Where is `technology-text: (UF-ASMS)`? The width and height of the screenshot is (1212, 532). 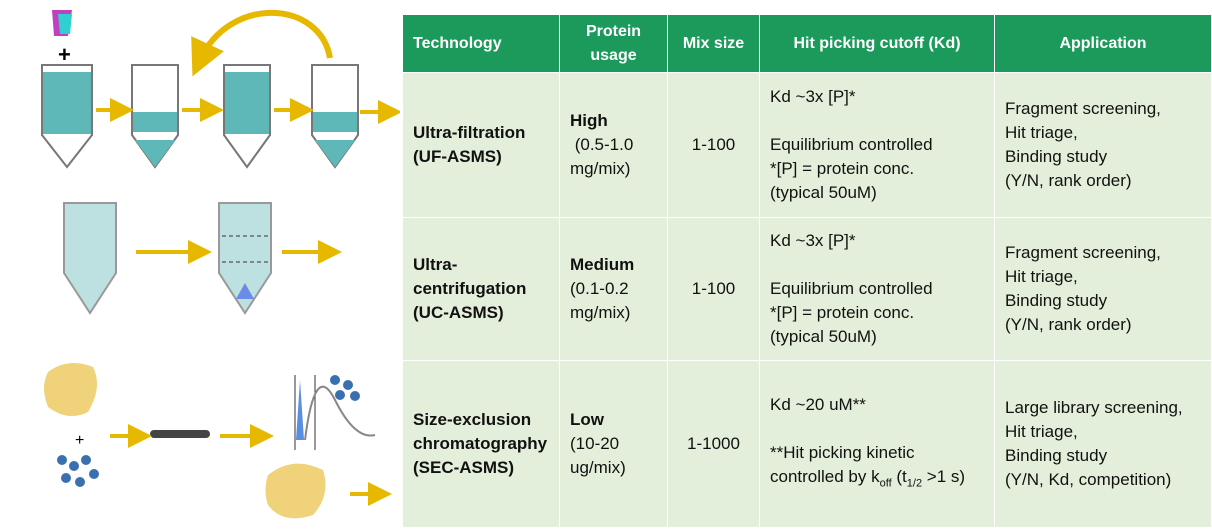
technology-text: (UF-ASMS) is located at coordinates (457, 156).